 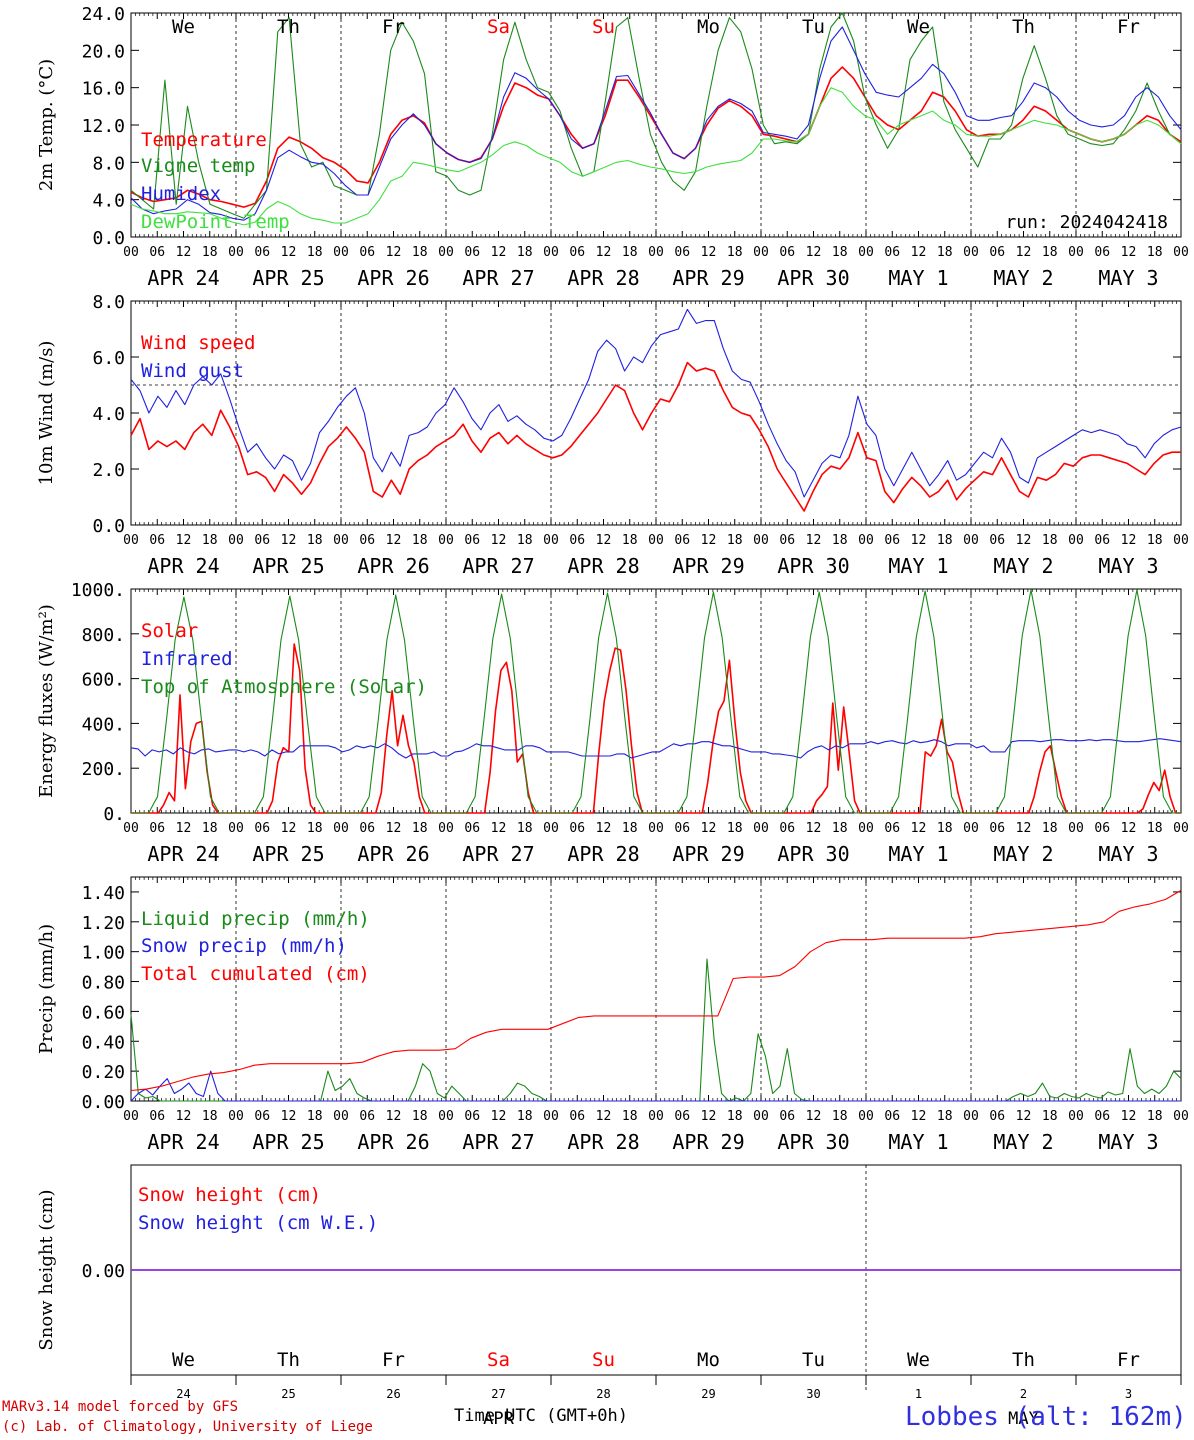 What do you see at coordinates (255, 919) in the screenshot?
I see `legend-entry: Liquid precip (mm/h)` at bounding box center [255, 919].